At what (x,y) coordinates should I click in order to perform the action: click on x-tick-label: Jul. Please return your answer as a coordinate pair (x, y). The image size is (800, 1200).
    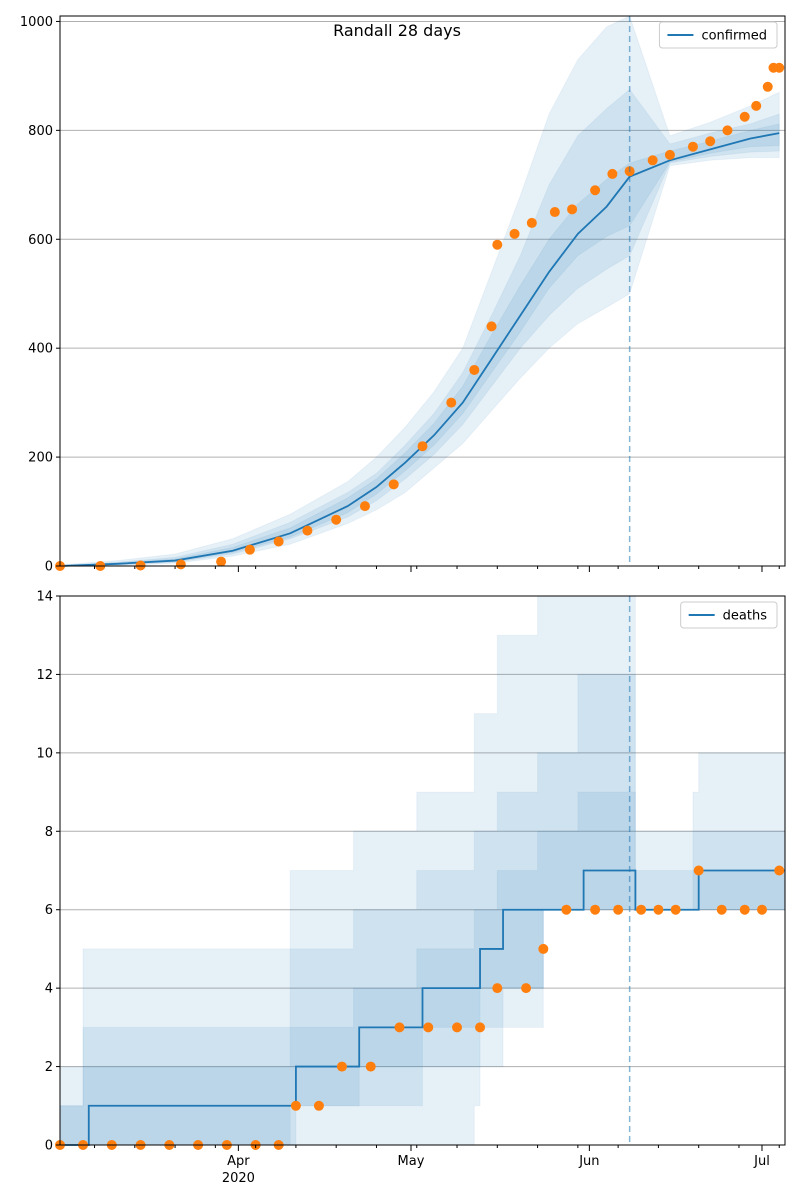
    Looking at the image, I should click on (761, 1161).